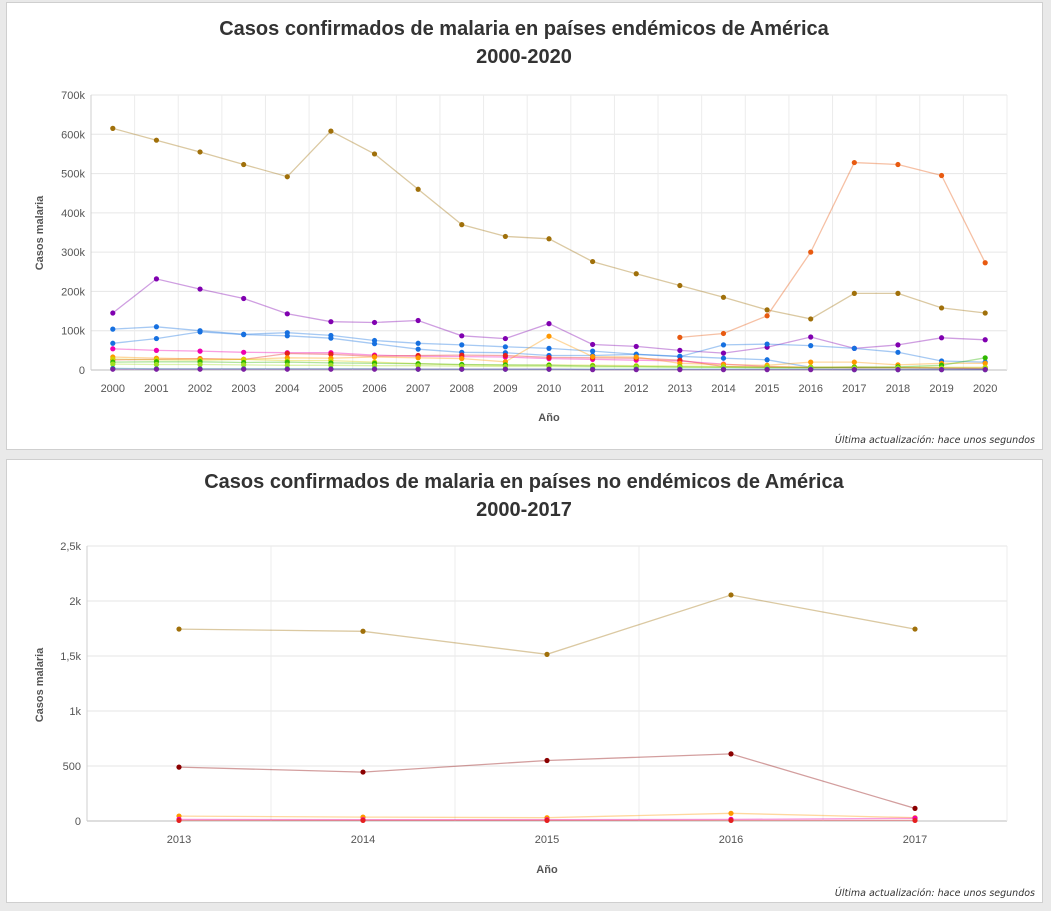 The image size is (1051, 911). I want to click on y-tick-label: 2k, so click(75, 602).